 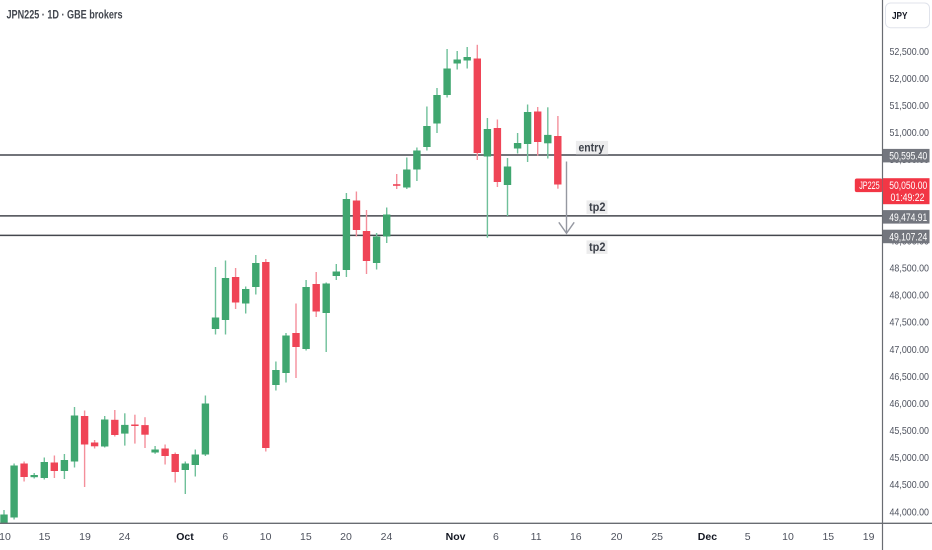 I want to click on svg-text: 01:49:22, so click(x=908, y=198).